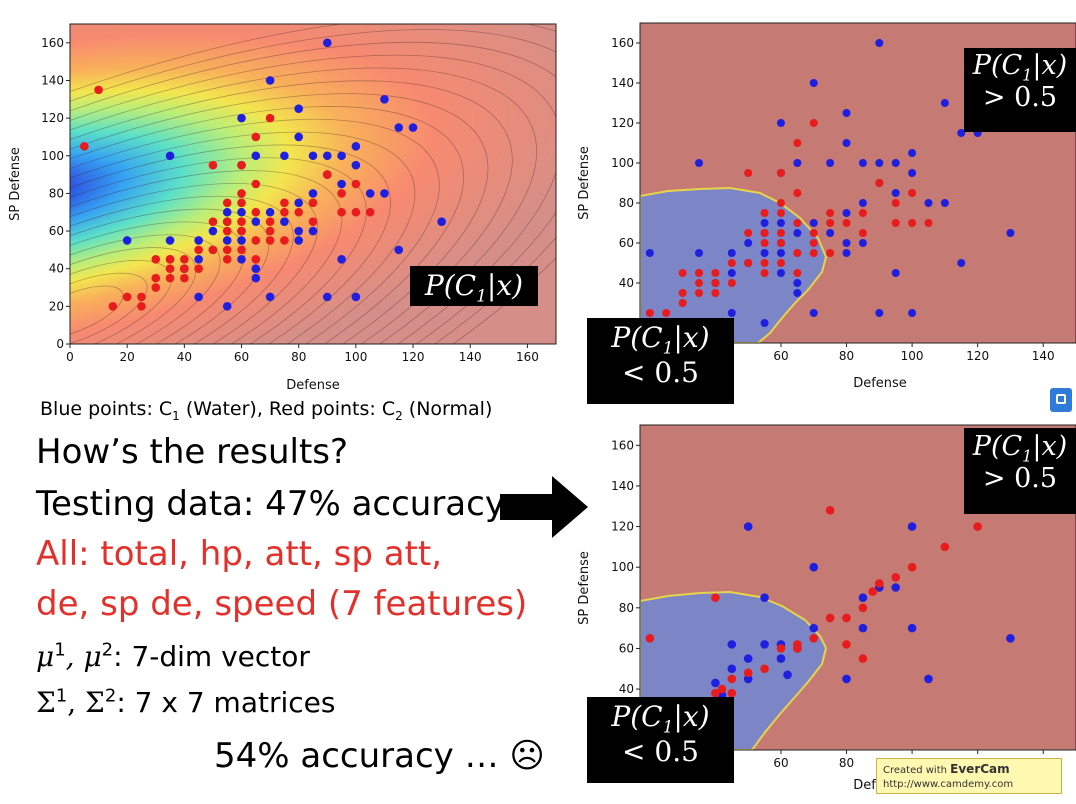 This screenshot has width=1076, height=804. I want to click on plot1-ylabel: SP Defense, so click(15, 184).